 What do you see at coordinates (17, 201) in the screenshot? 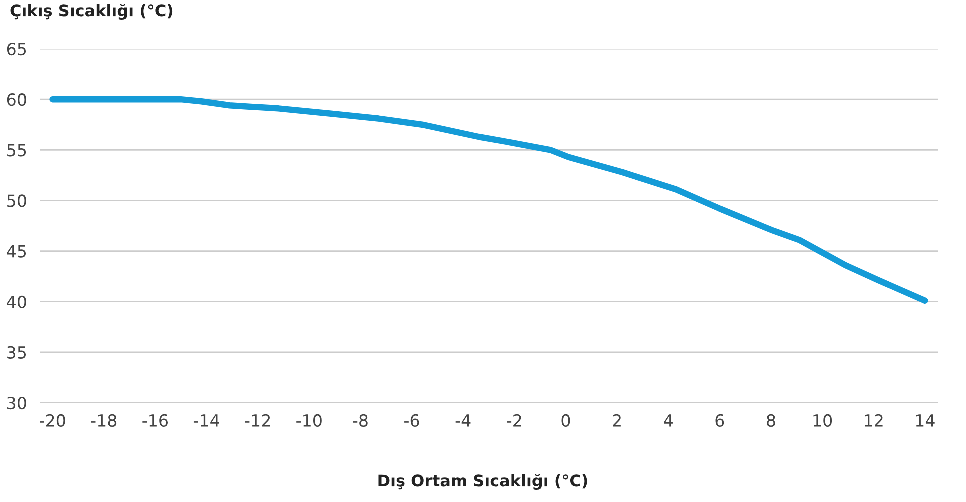
I see `y-tick-label: 50` at bounding box center [17, 201].